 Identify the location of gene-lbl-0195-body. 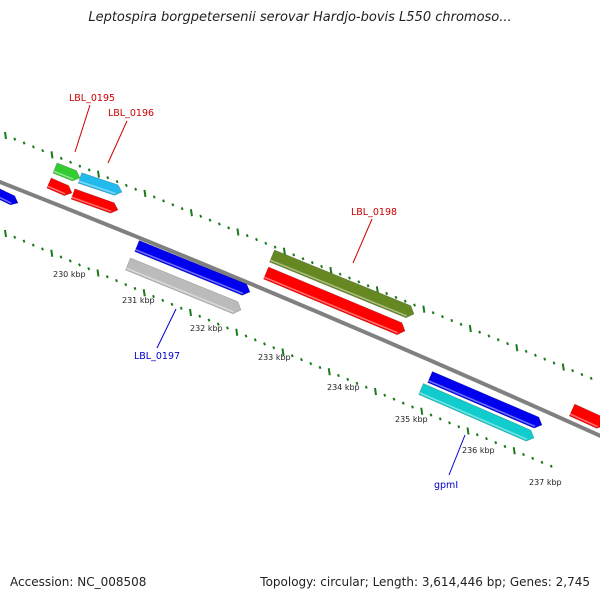
(66, 172).